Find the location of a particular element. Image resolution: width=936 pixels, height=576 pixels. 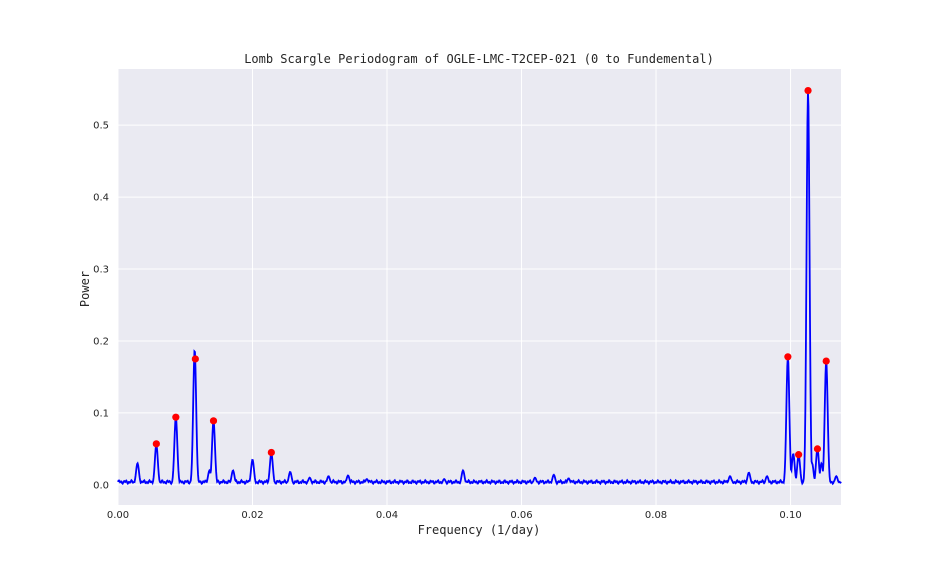

y-tick-label: 0.0 is located at coordinates (101, 485).